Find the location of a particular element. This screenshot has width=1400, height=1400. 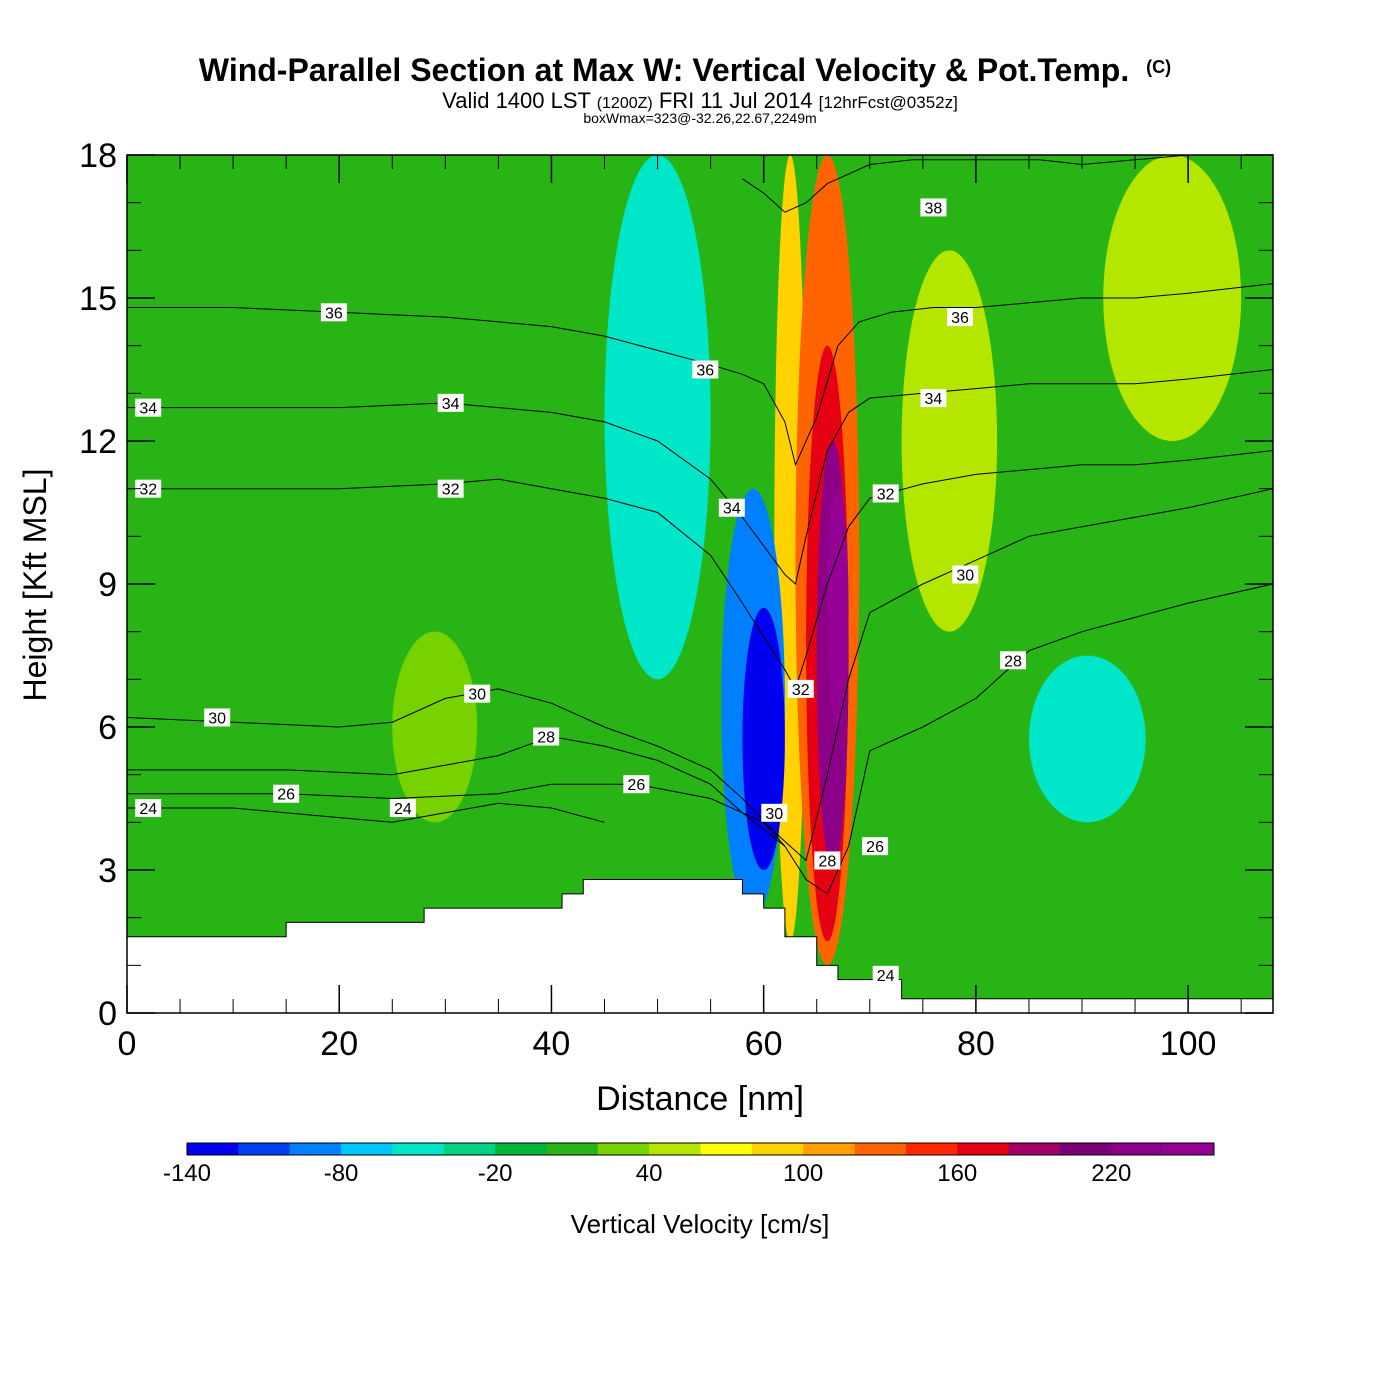

y-tick-label: 18 is located at coordinates (98, 156).